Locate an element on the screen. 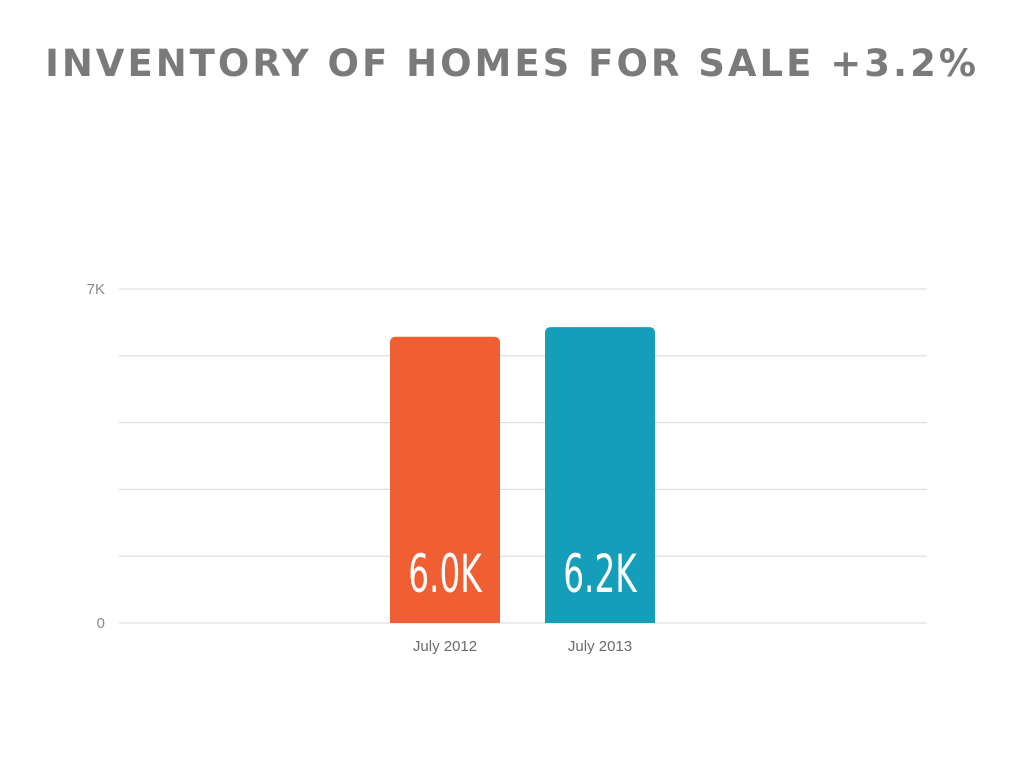  chart-title: INVENTORY OF HOMES FOR SALE +3.2% is located at coordinates (512, 63).